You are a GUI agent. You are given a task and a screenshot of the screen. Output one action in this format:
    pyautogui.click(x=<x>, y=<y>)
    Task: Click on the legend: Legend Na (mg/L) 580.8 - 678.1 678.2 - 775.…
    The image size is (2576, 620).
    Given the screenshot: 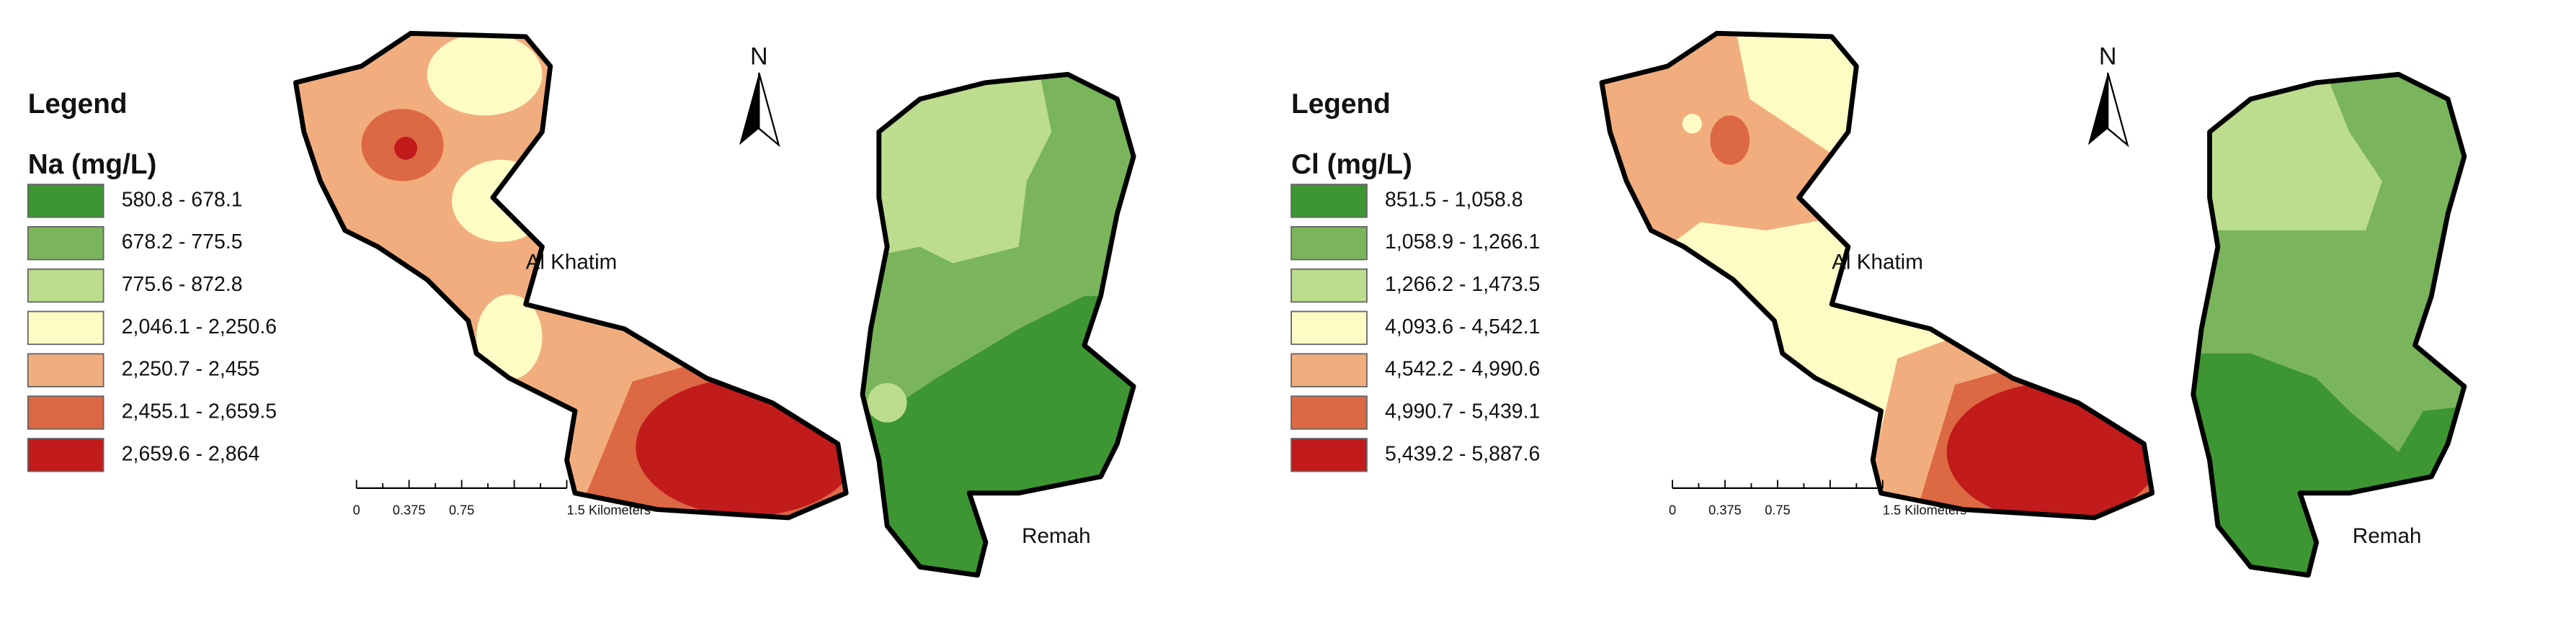 What is the action you would take?
    pyautogui.click(x=152, y=280)
    